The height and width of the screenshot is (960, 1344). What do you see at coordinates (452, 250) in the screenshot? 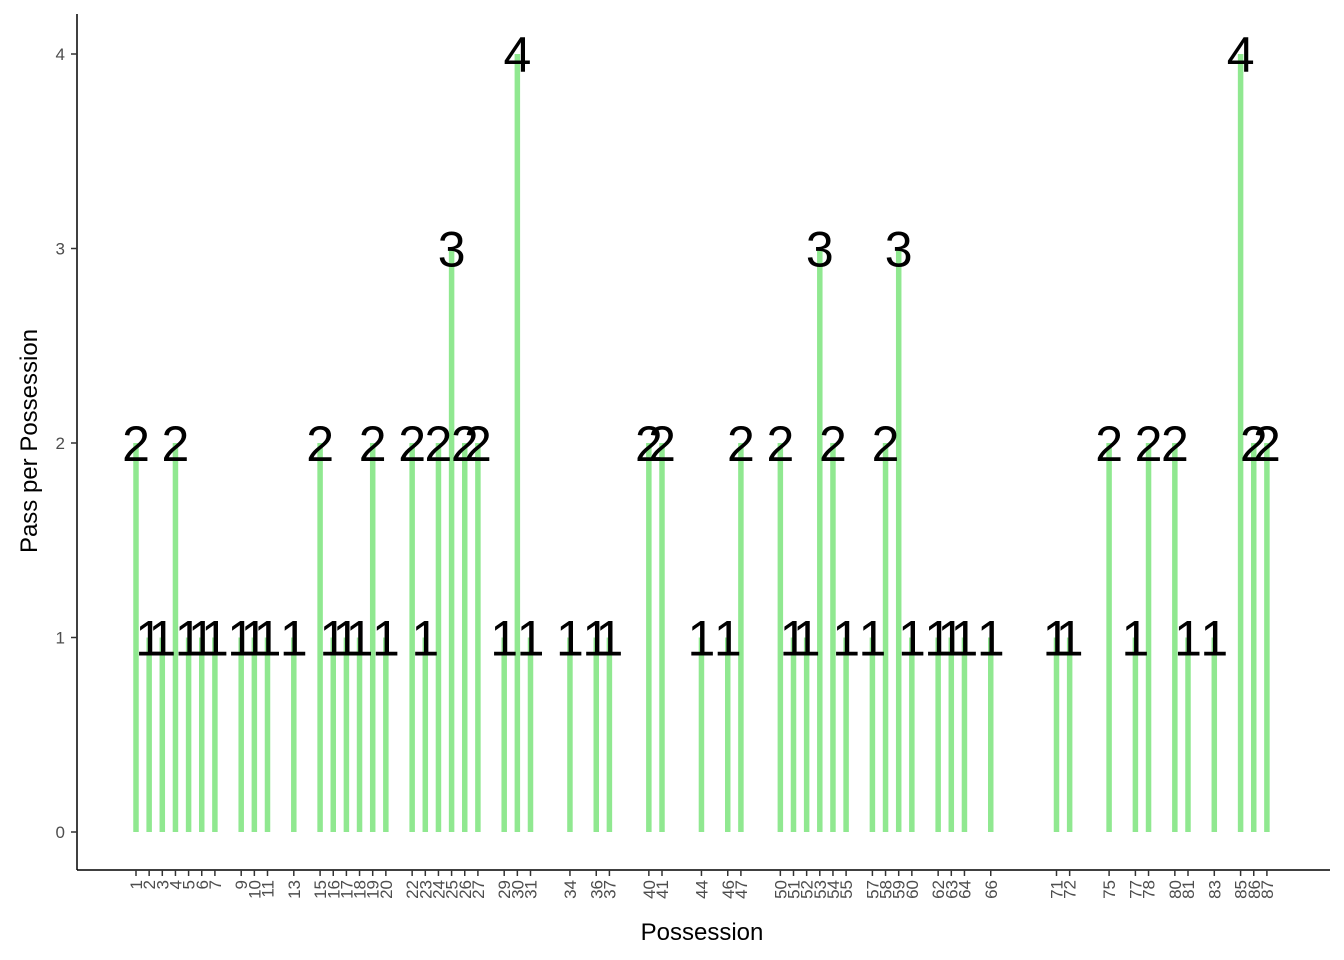
I see `data-label: 3` at bounding box center [452, 250].